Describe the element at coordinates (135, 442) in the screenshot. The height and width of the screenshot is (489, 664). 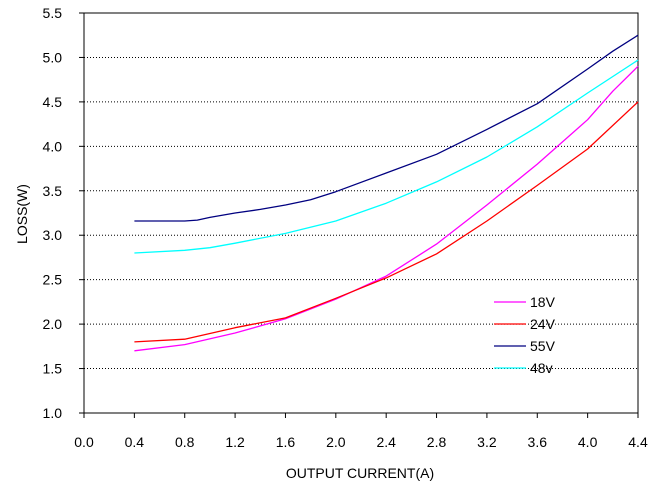
I see `x-tick-label: 0.4` at that location.